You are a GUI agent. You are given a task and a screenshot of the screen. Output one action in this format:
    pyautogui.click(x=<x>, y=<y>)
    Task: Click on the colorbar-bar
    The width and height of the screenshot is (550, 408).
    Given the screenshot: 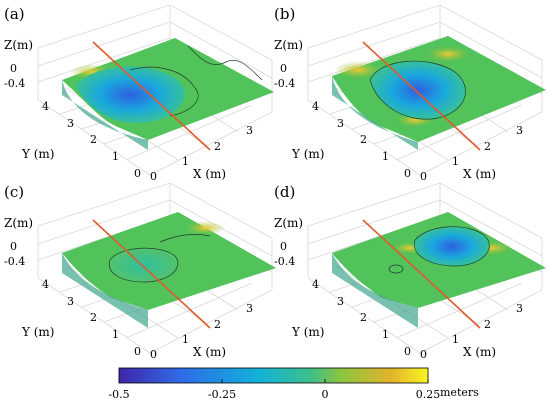 What is the action you would take?
    pyautogui.click(x=273, y=375)
    